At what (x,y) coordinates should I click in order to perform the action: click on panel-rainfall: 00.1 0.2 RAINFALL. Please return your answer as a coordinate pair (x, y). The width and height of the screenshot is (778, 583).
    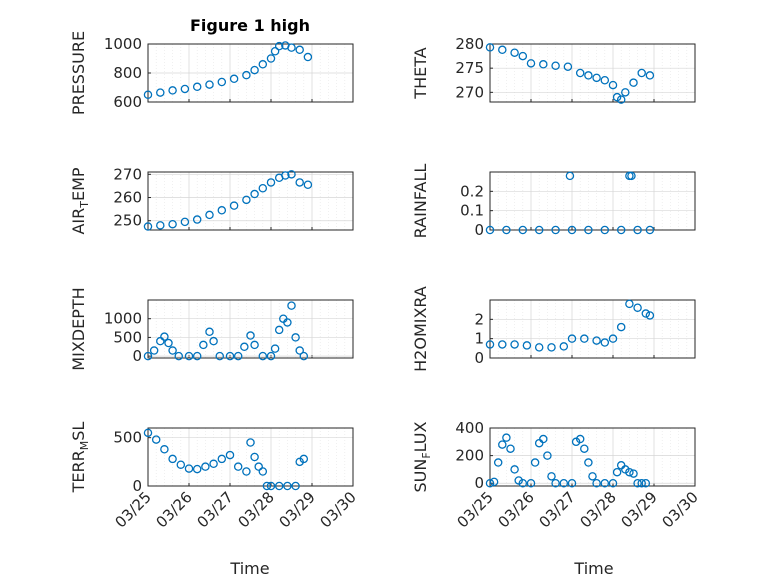
    Looking at the image, I should click on (553, 201).